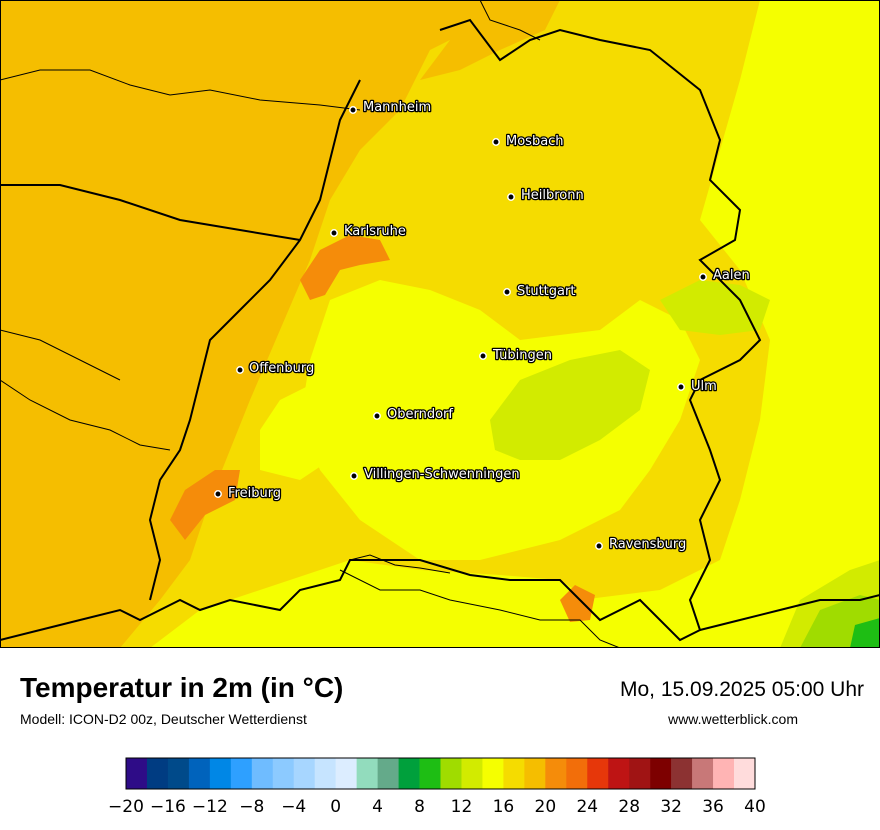  What do you see at coordinates (397, 107) in the screenshot?
I see `city-label-mannheim: Mannheim` at bounding box center [397, 107].